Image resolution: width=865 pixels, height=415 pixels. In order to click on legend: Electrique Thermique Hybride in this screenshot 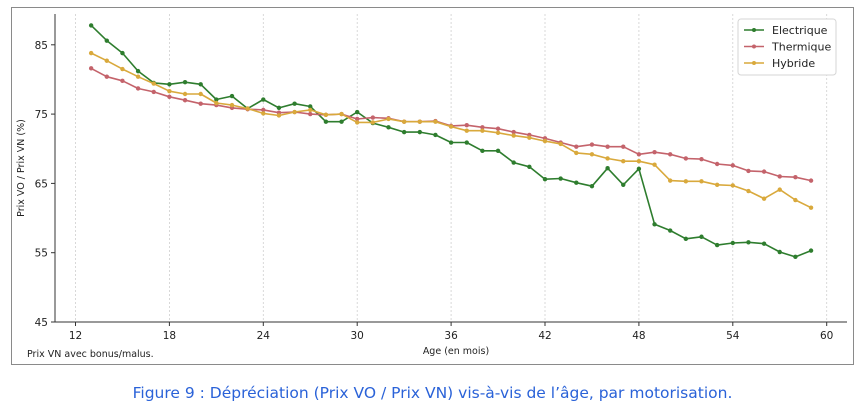, I will do `click(787, 47)`.